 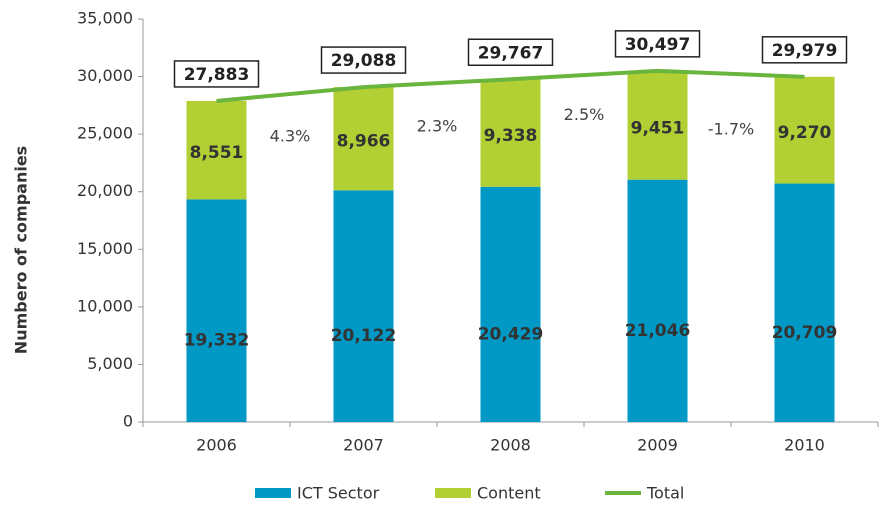 What do you see at coordinates (509, 493) in the screenshot?
I see `legend-label: Content` at bounding box center [509, 493].